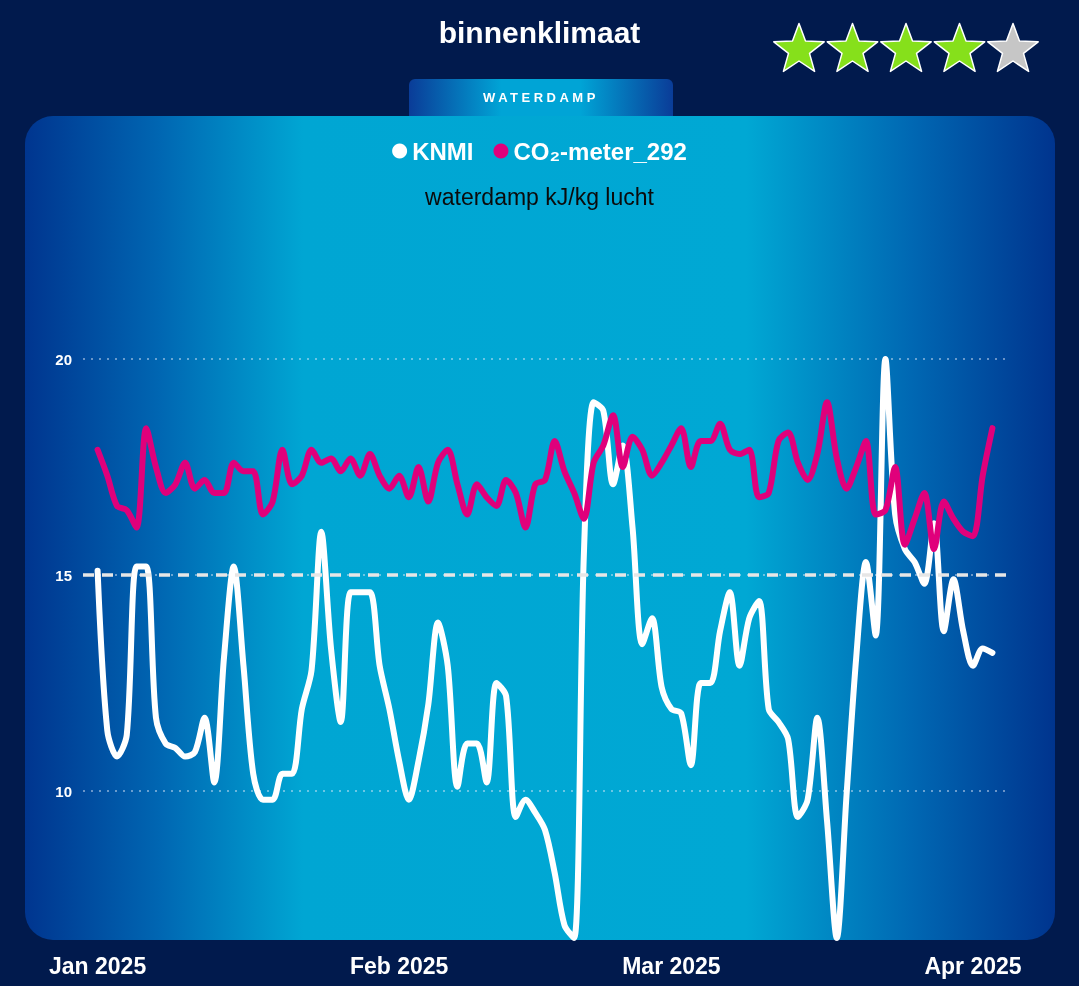  What do you see at coordinates (600, 151) in the screenshot?
I see `legend-label: CO₂-meter_292` at bounding box center [600, 151].